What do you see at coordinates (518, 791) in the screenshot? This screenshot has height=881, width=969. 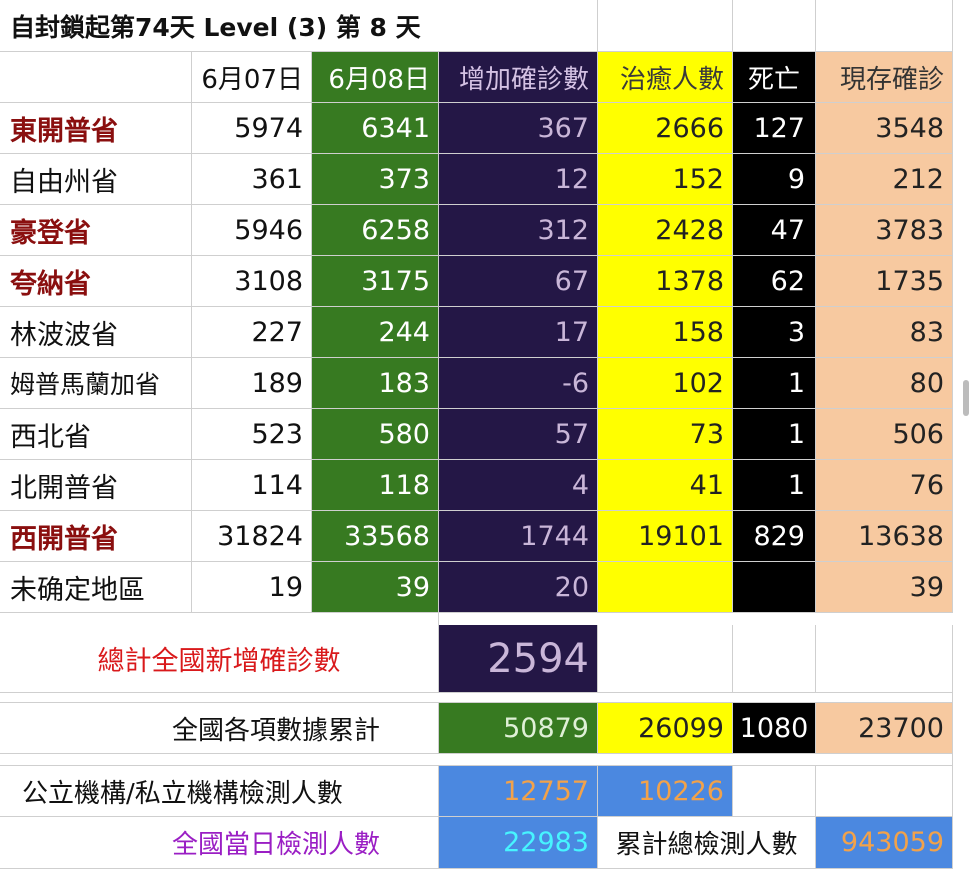 I see `testing-public: 12757` at bounding box center [518, 791].